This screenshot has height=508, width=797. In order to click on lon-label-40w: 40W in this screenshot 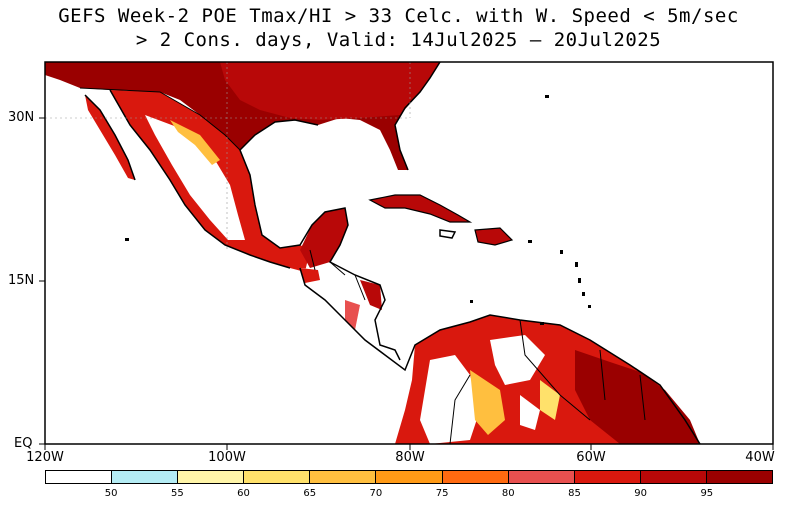, I will do `click(760, 457)`.